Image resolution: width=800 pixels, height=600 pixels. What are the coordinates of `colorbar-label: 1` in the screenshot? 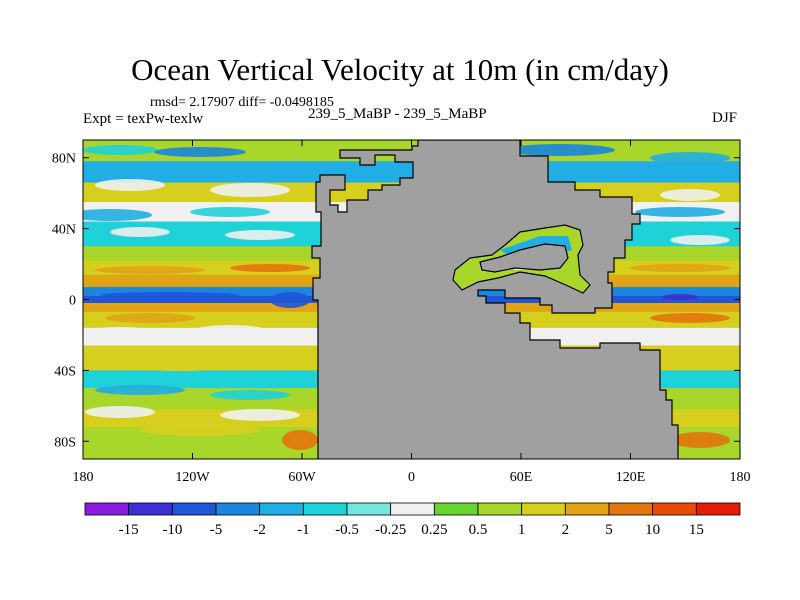 It's located at (522, 530).